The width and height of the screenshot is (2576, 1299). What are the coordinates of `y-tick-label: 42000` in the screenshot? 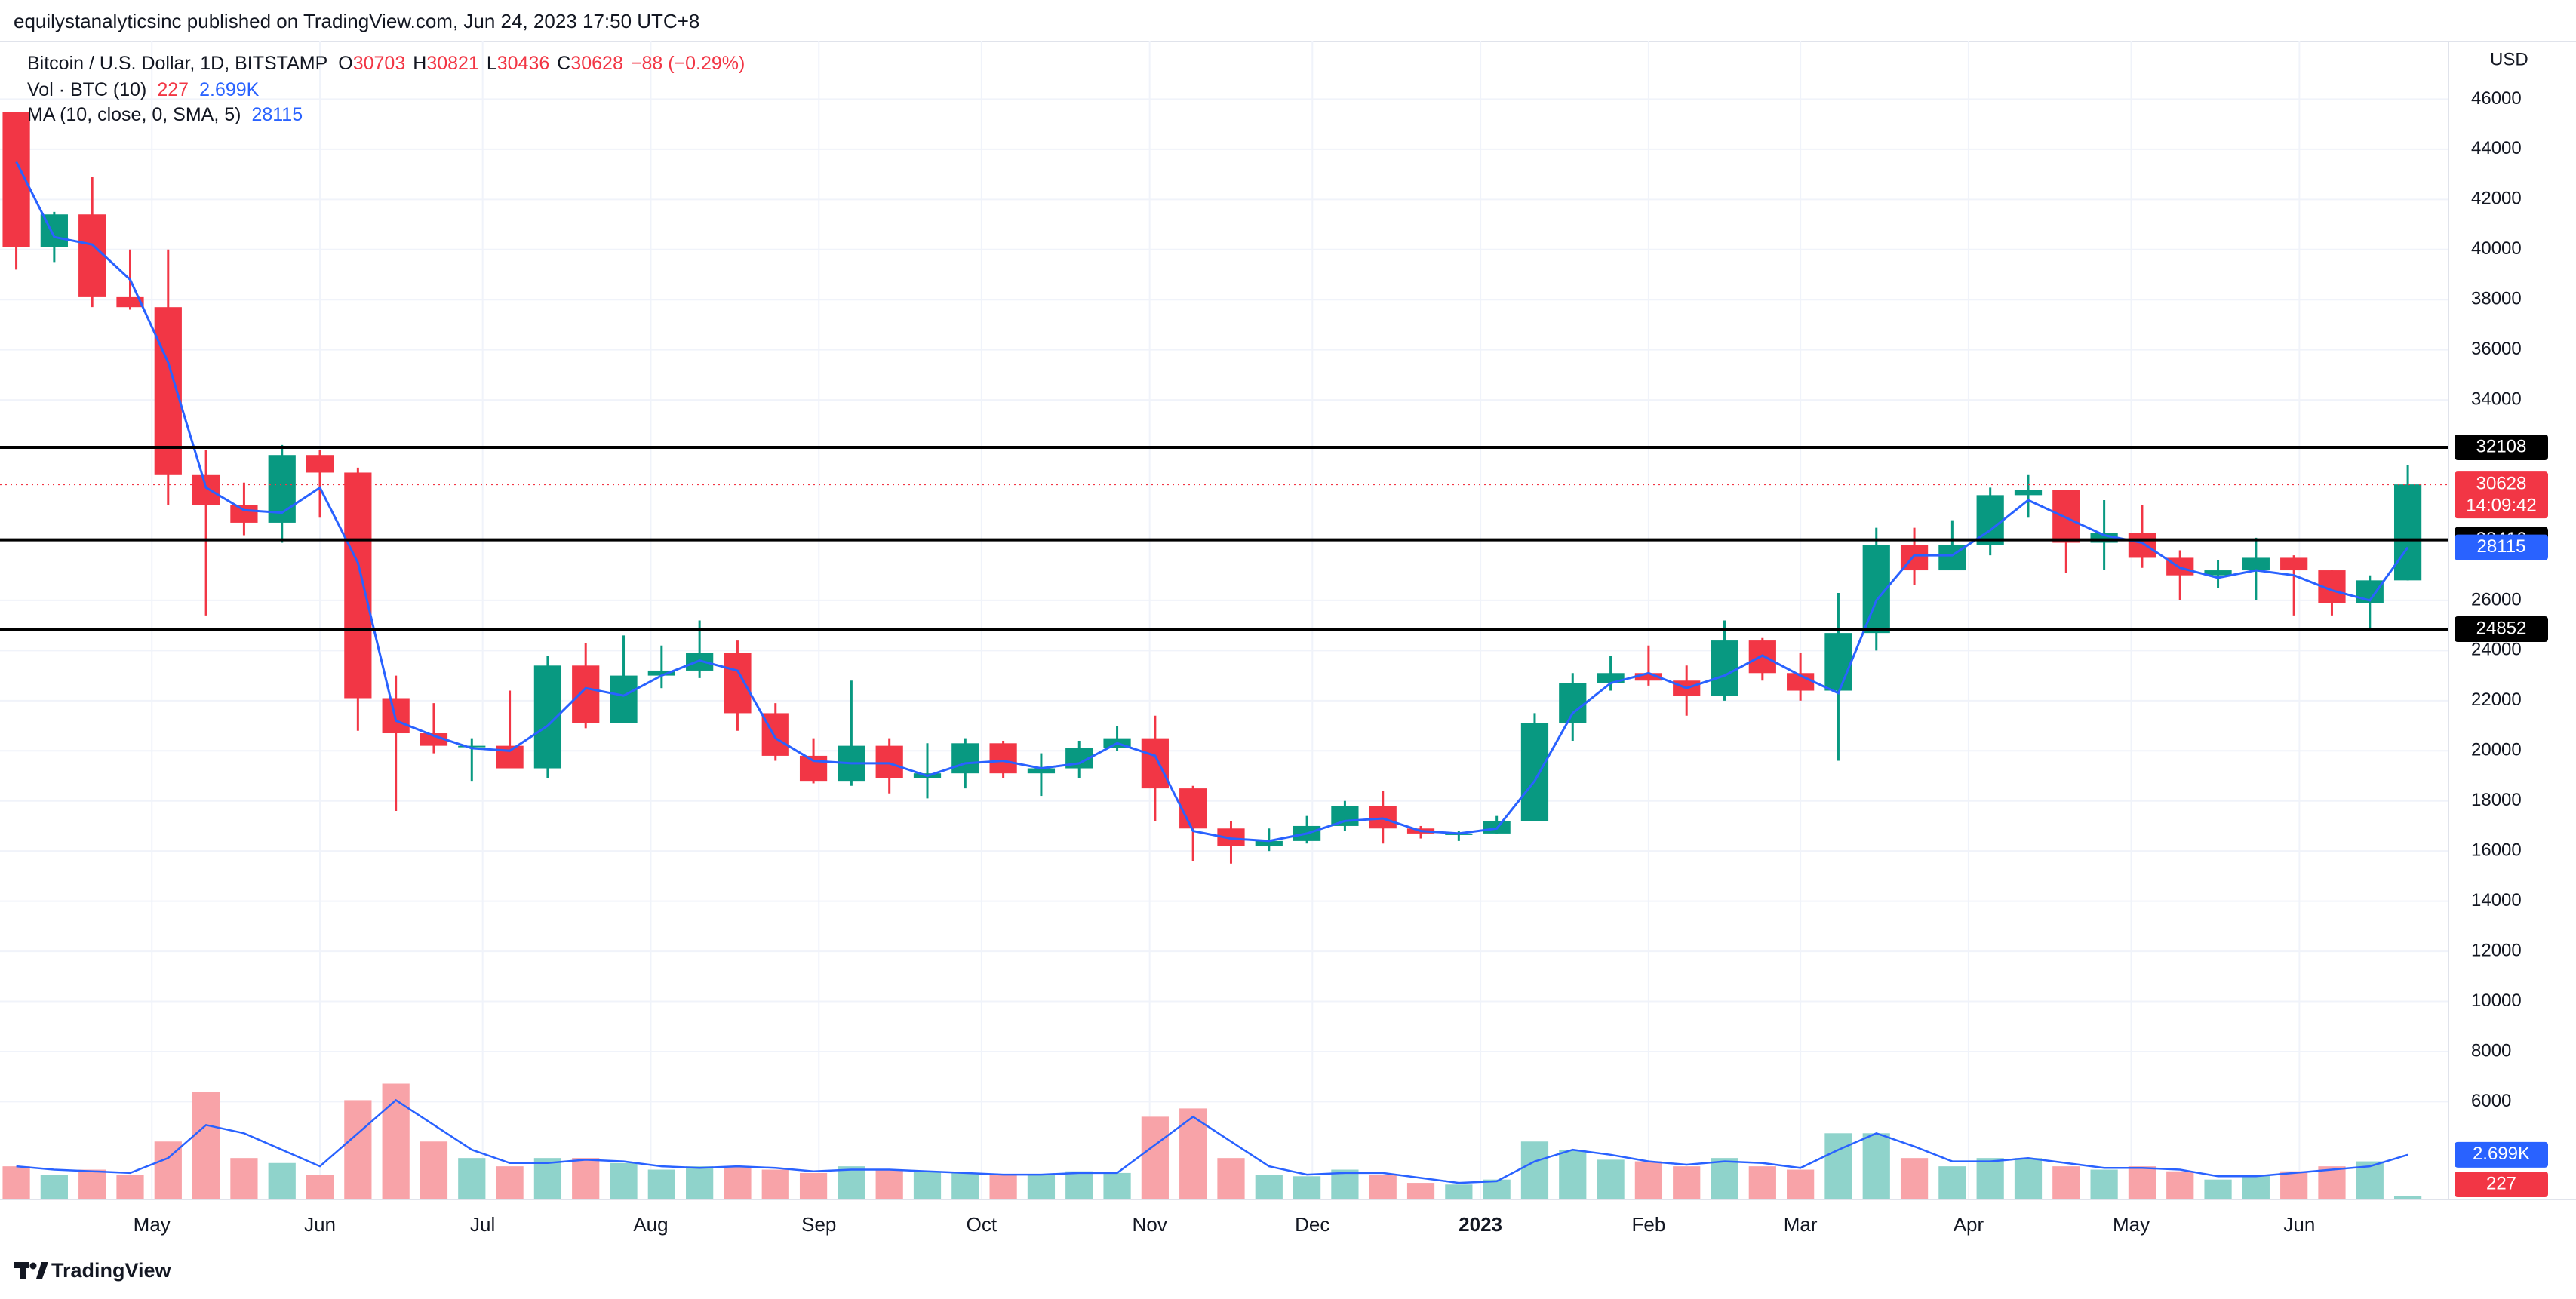 It's located at (2496, 199).